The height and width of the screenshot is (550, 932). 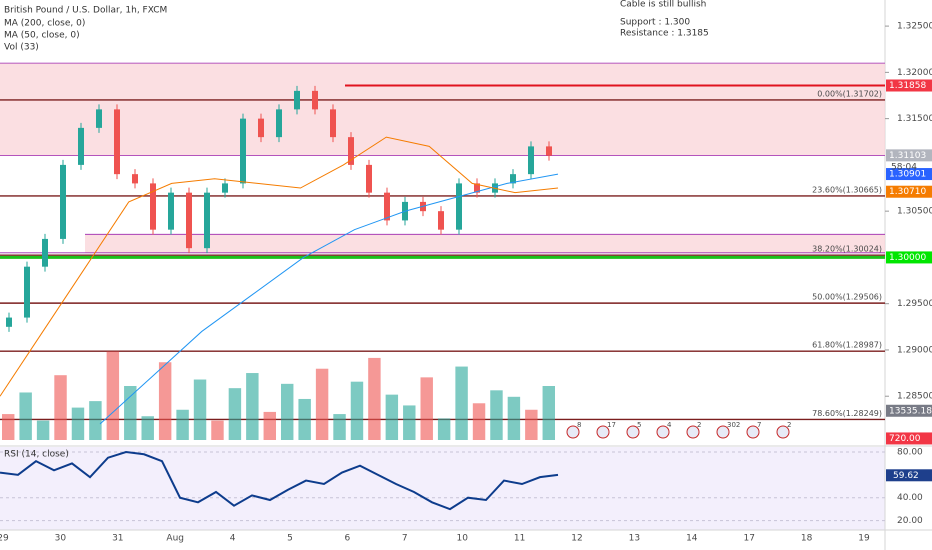 What do you see at coordinates (42, 36) in the screenshot?
I see `indicator-label: MA (50, close, 0)` at bounding box center [42, 36].